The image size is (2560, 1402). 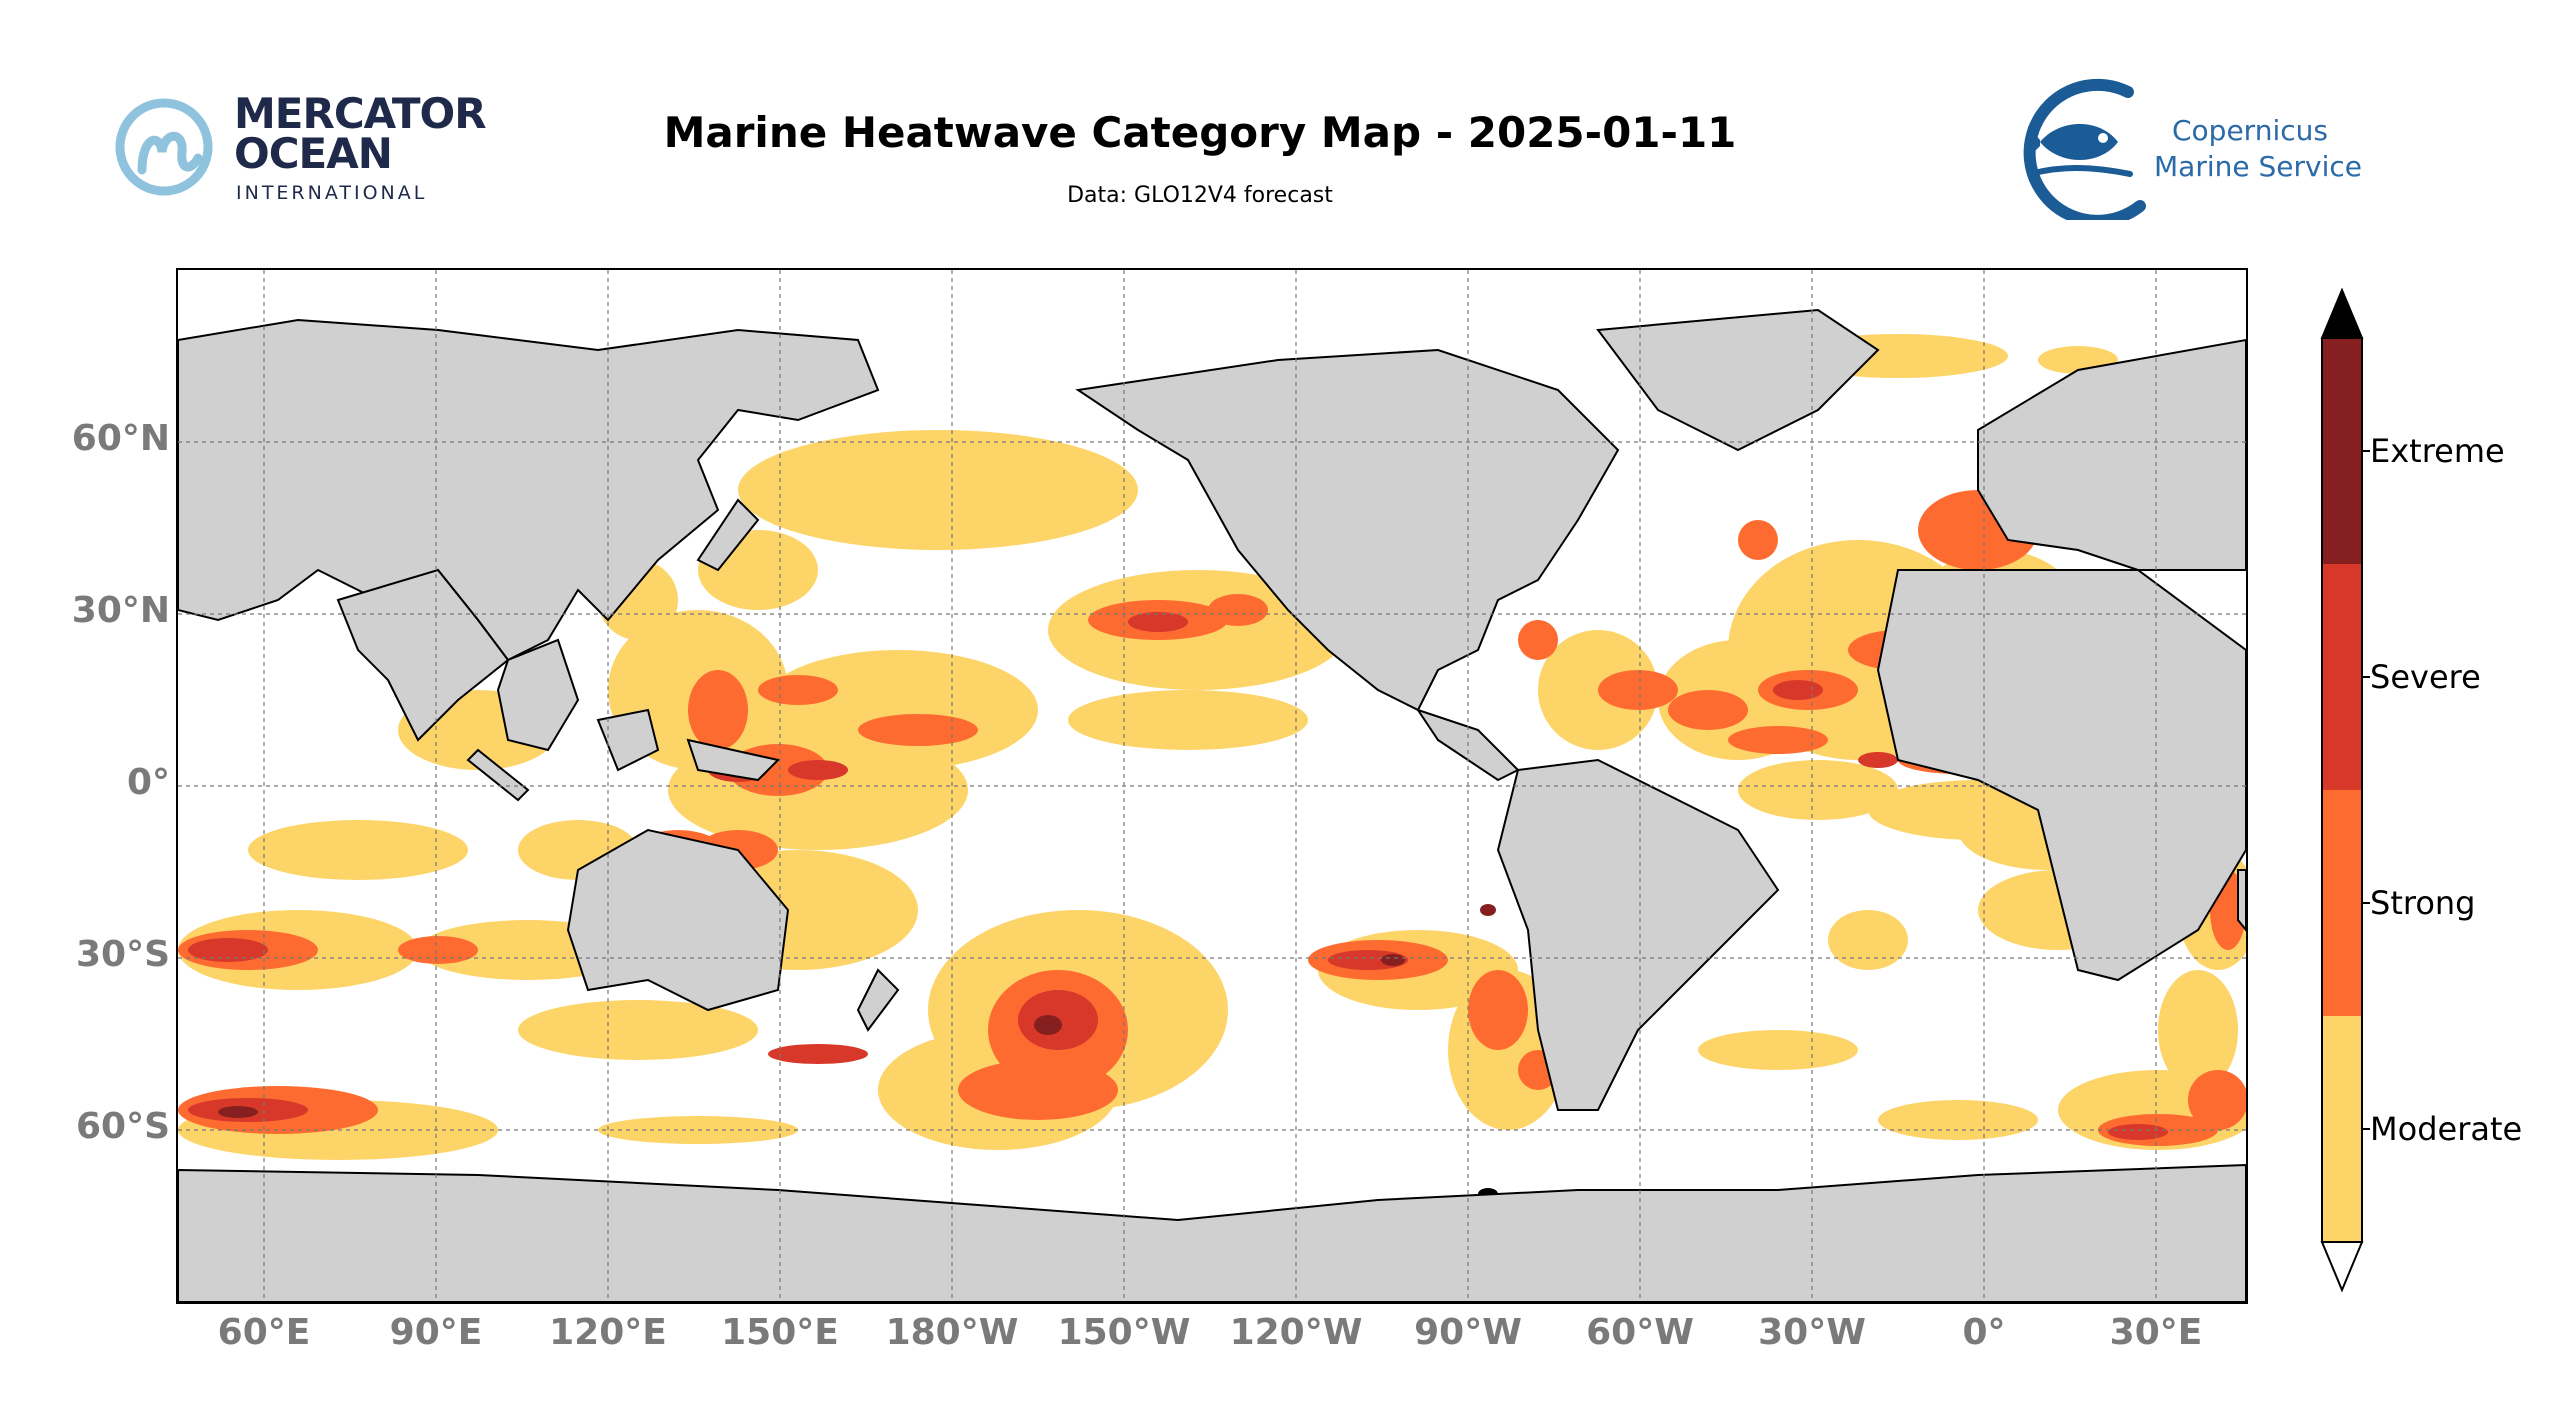 What do you see at coordinates (628, 740) in the screenshot?
I see `land-borneo` at bounding box center [628, 740].